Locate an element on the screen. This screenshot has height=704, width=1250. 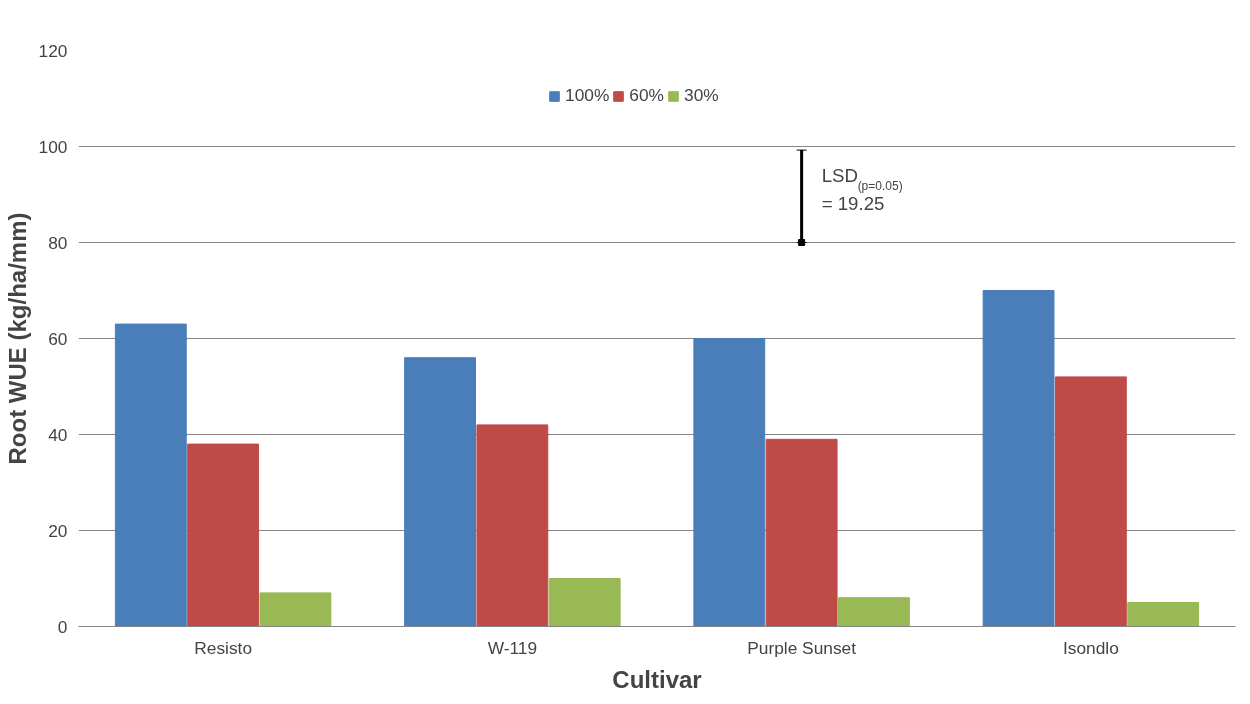
x-axis-title: Cultivar is located at coordinates (657, 679).